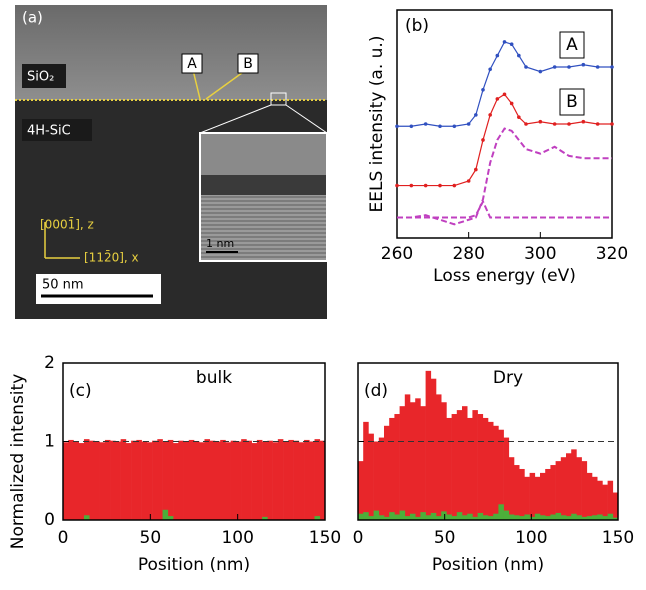  I want to click on annotation-box, so click(572, 45).